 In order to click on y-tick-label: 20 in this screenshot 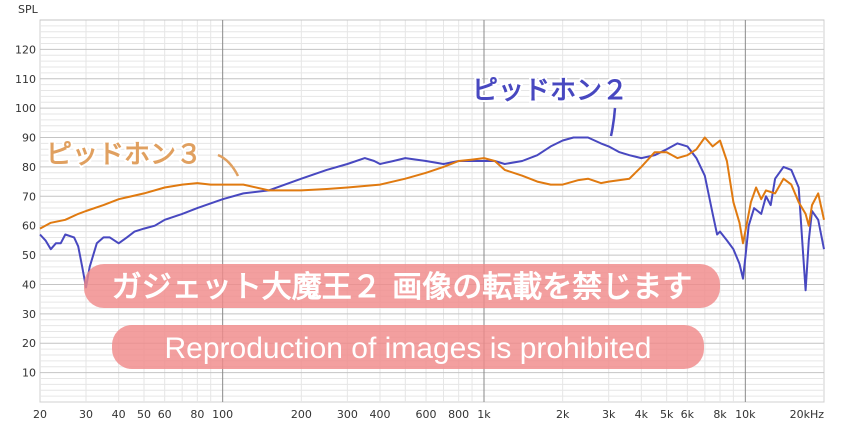, I will do `click(29, 343)`.